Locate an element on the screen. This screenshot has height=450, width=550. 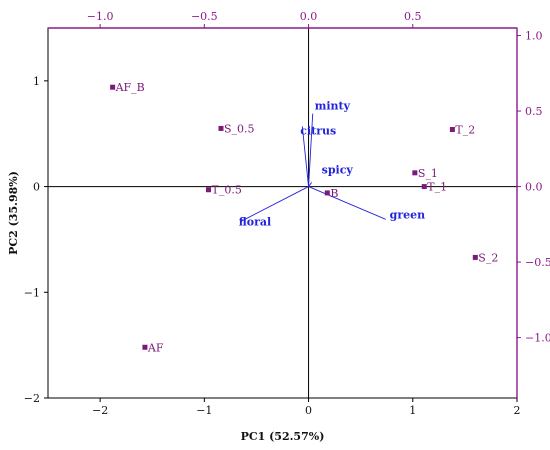
y-tick-label: −1 is located at coordinates (32, 292).